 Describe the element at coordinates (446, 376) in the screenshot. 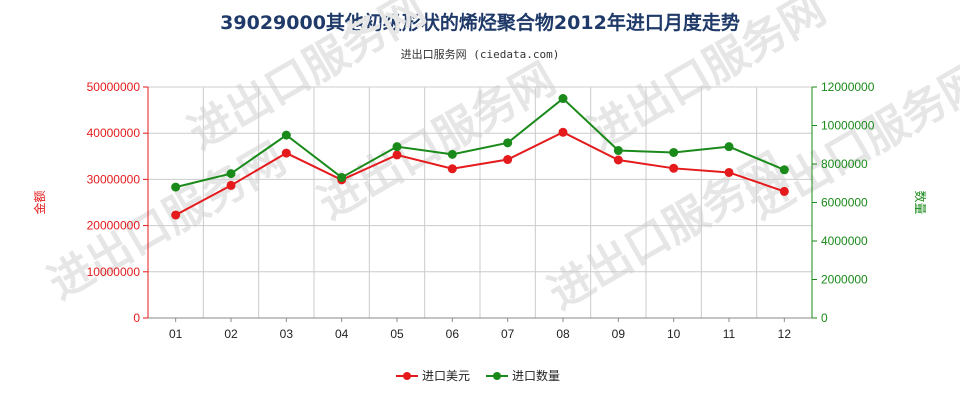

I see `legend-label-1: 进口美元` at that location.